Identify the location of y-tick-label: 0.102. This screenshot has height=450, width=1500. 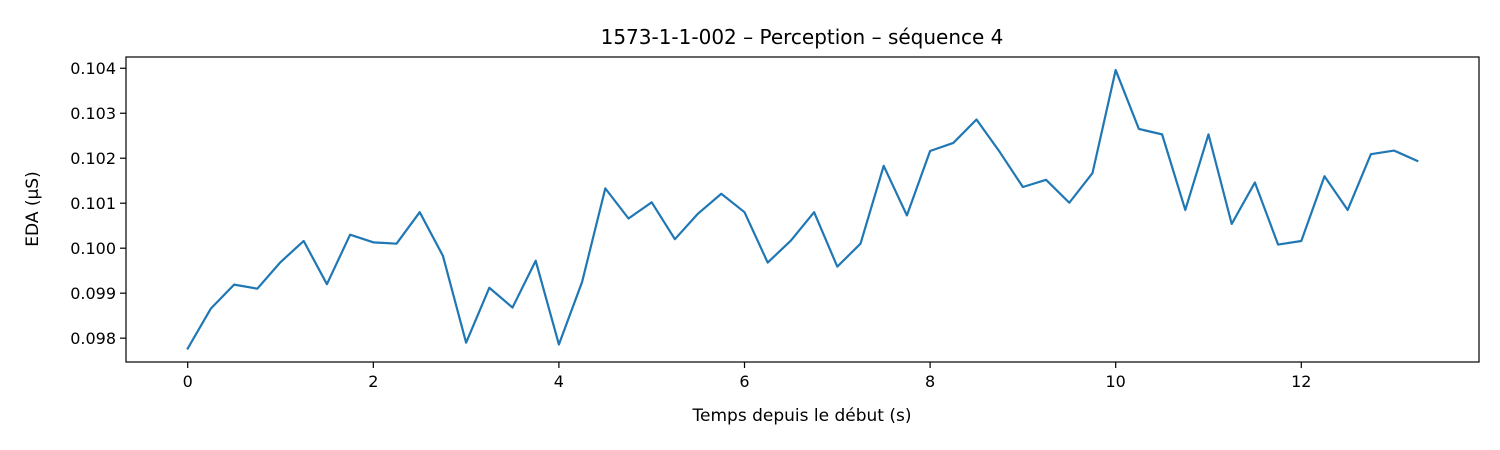
(93, 158).